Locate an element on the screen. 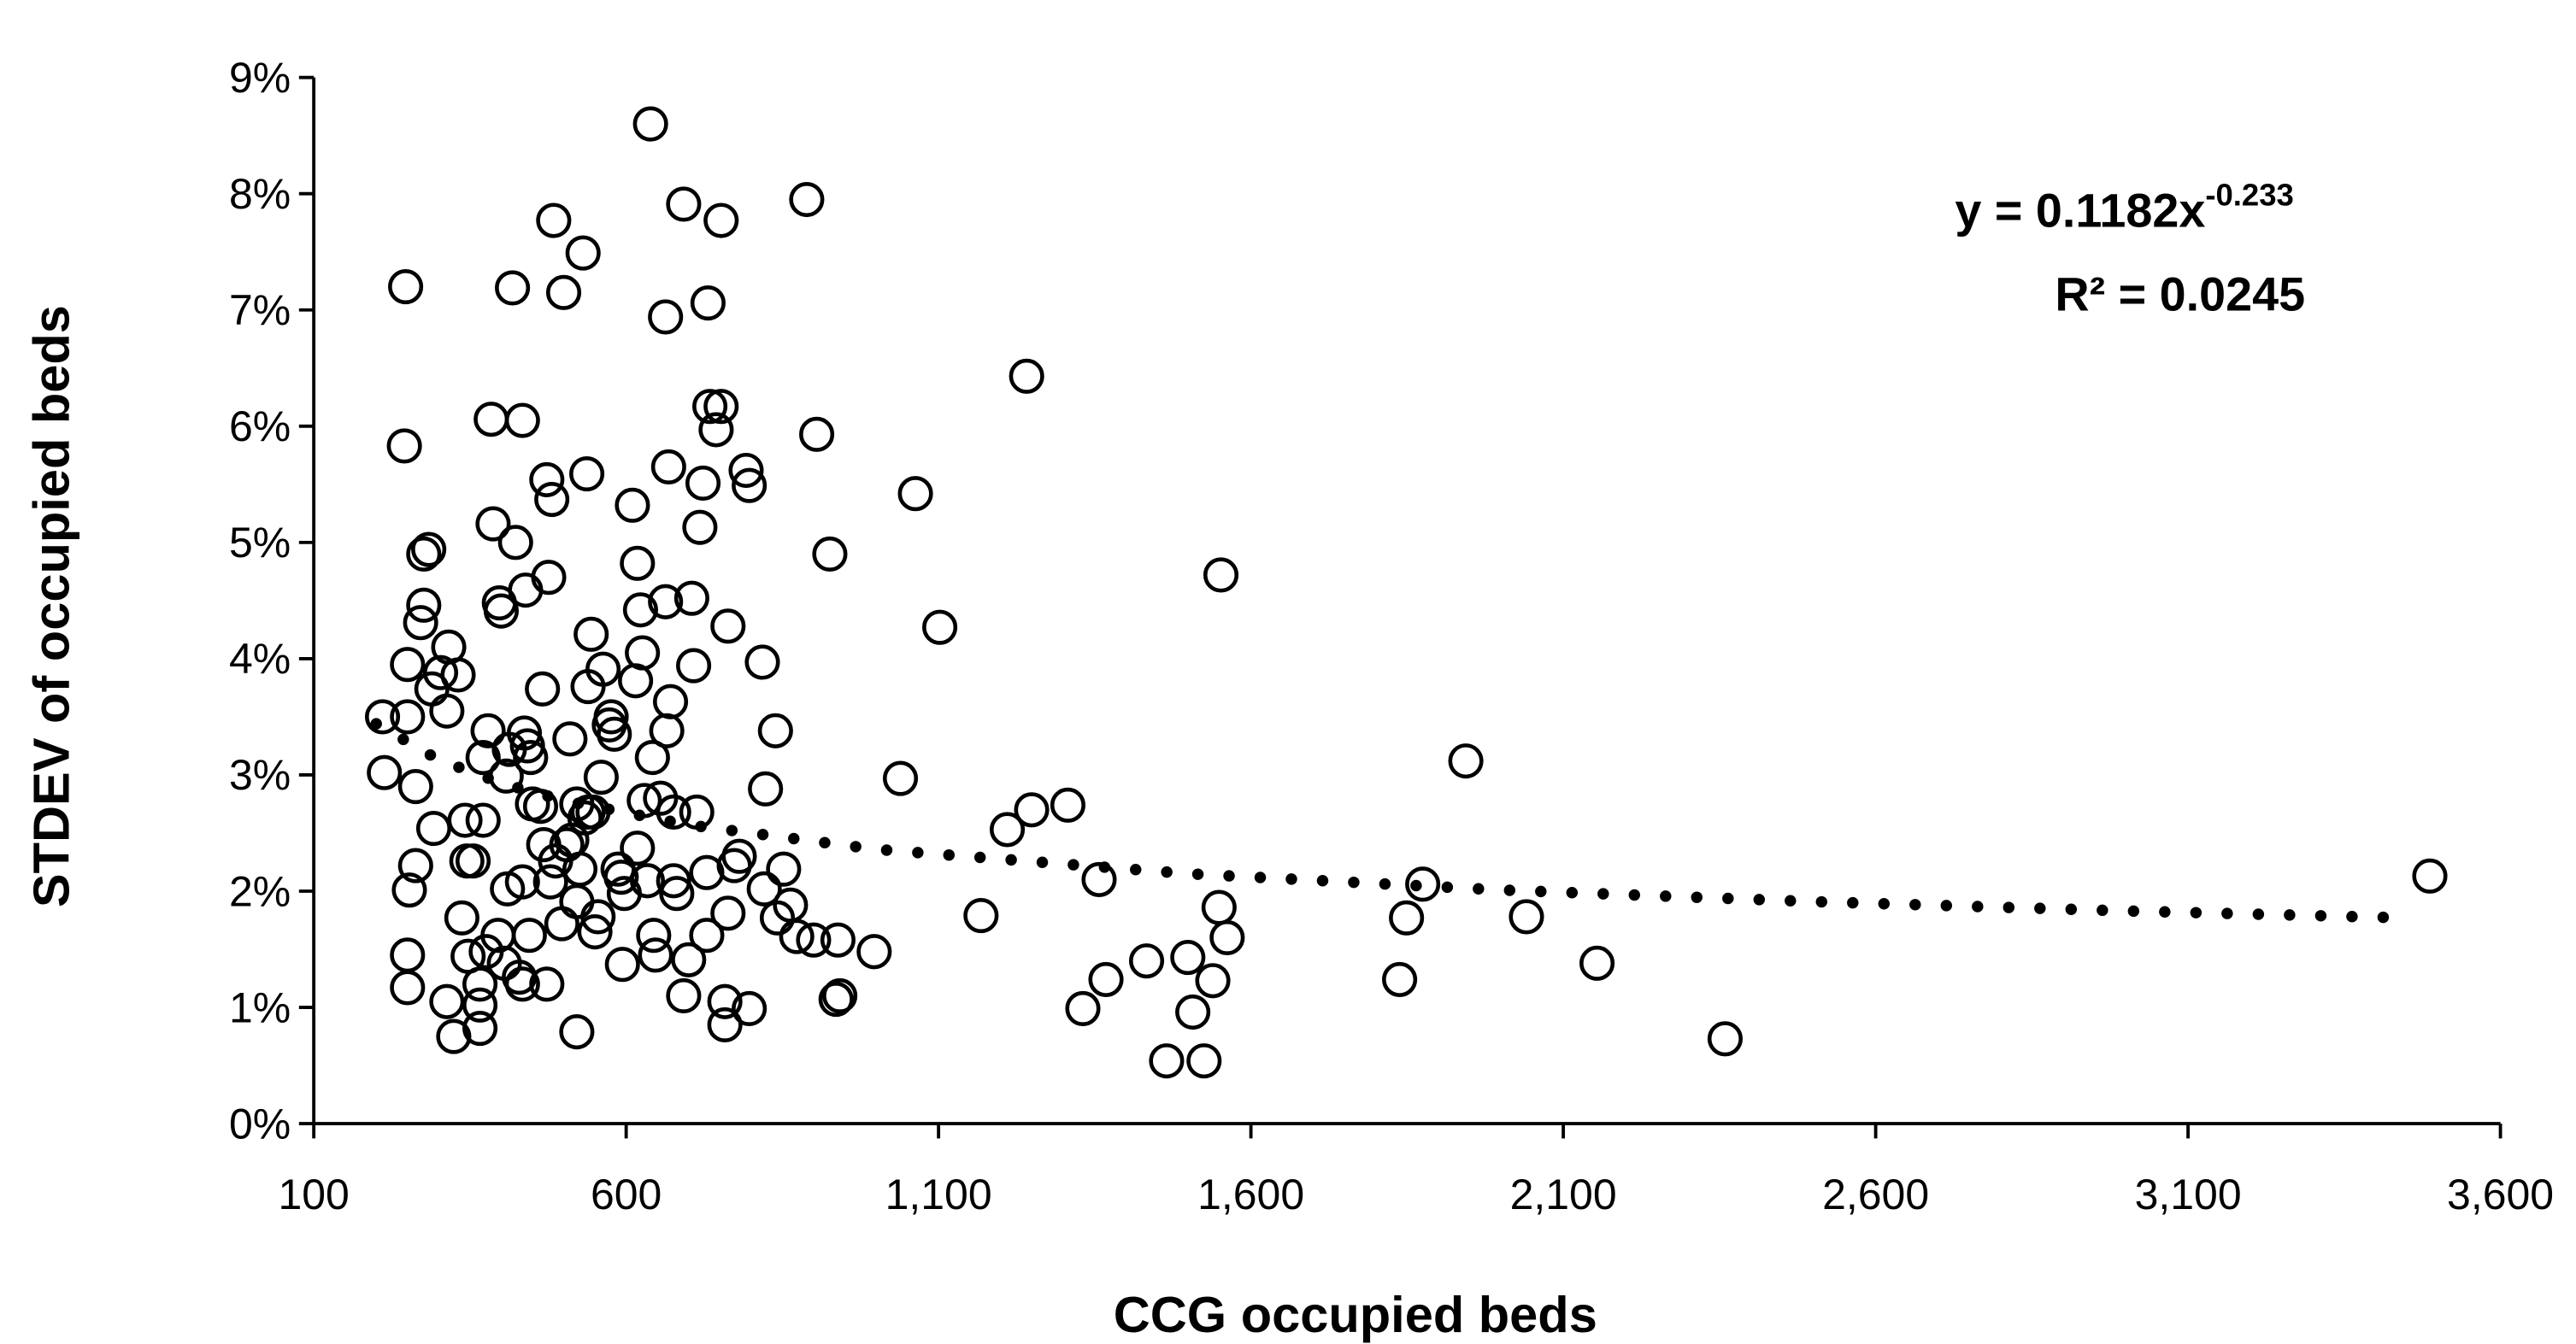 The height and width of the screenshot is (1344, 2576). y-tick-label: 7% is located at coordinates (260, 310).